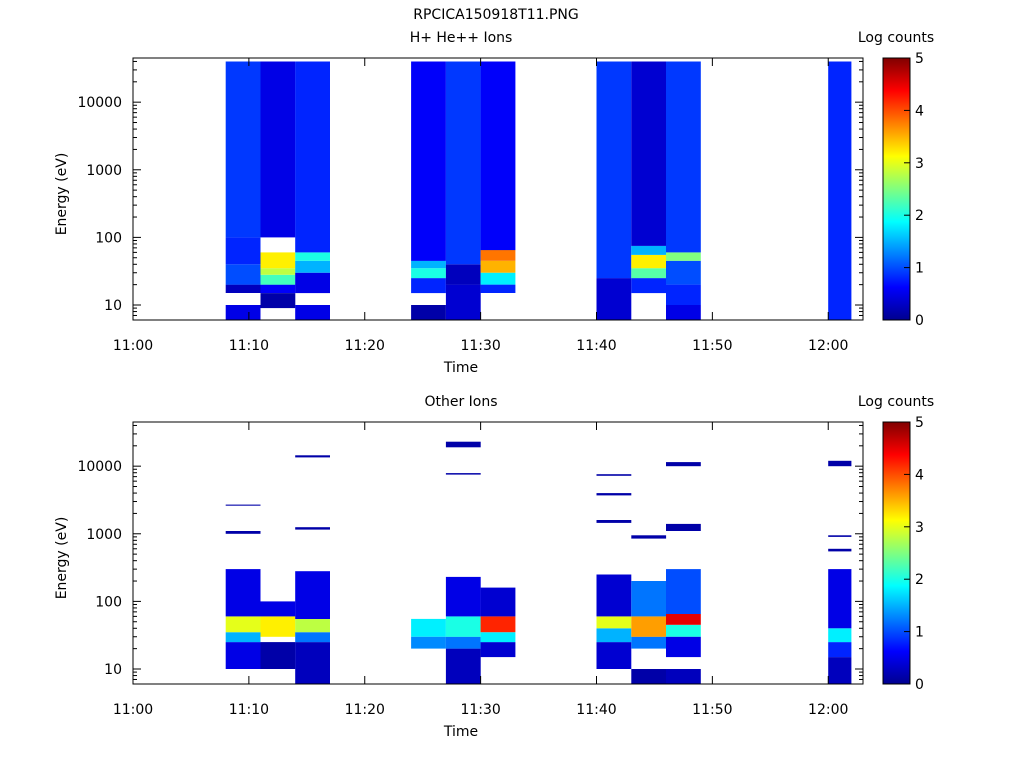  What do you see at coordinates (249, 710) in the screenshot?
I see `x-tick-label: 11:10` at bounding box center [249, 710].